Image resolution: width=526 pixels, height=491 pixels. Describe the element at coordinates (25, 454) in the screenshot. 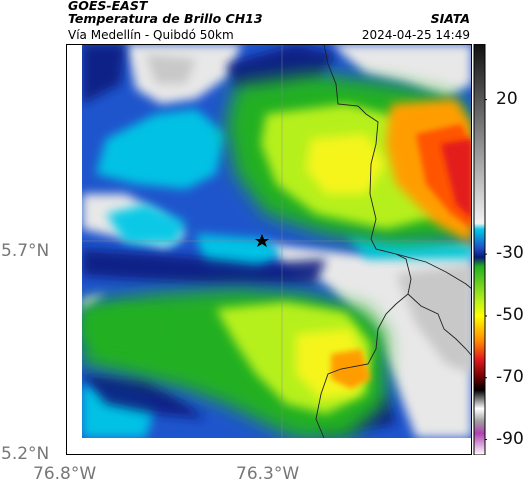

I see `lat-tick-label: 5.2°N` at that location.